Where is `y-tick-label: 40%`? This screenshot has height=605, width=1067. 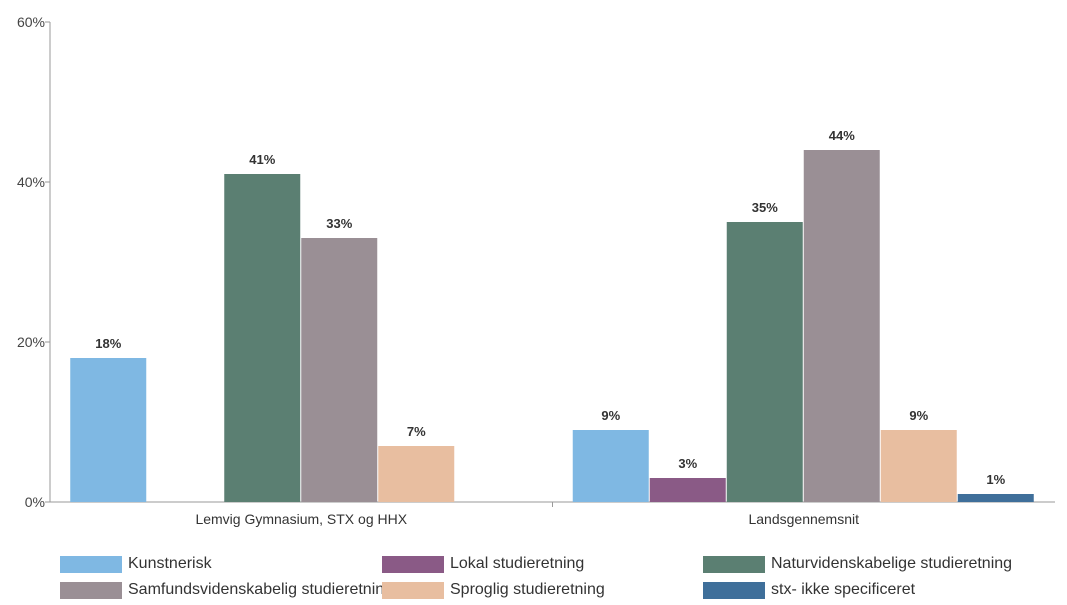
y-tick-label: 40% is located at coordinates (31, 182).